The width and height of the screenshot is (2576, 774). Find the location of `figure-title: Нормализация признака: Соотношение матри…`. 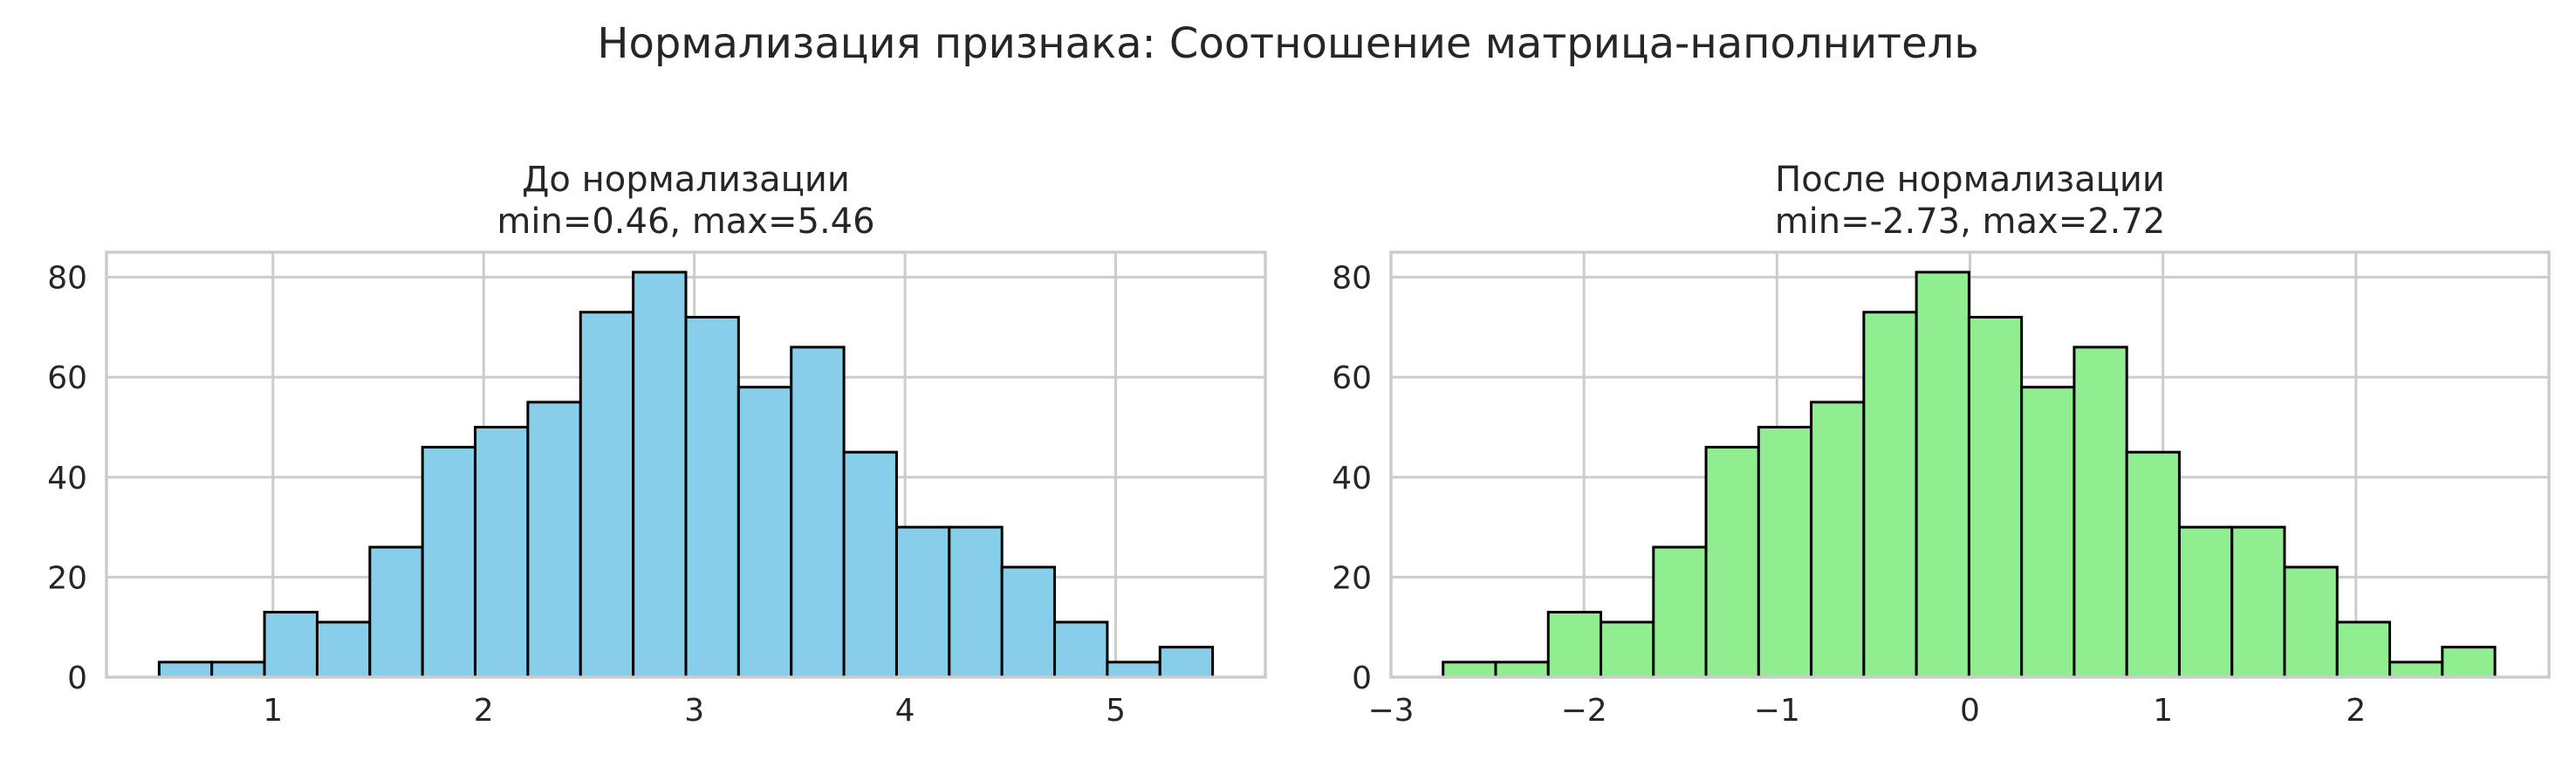

figure-title: Нормализация признака: Соотношение матри… is located at coordinates (1288, 43).